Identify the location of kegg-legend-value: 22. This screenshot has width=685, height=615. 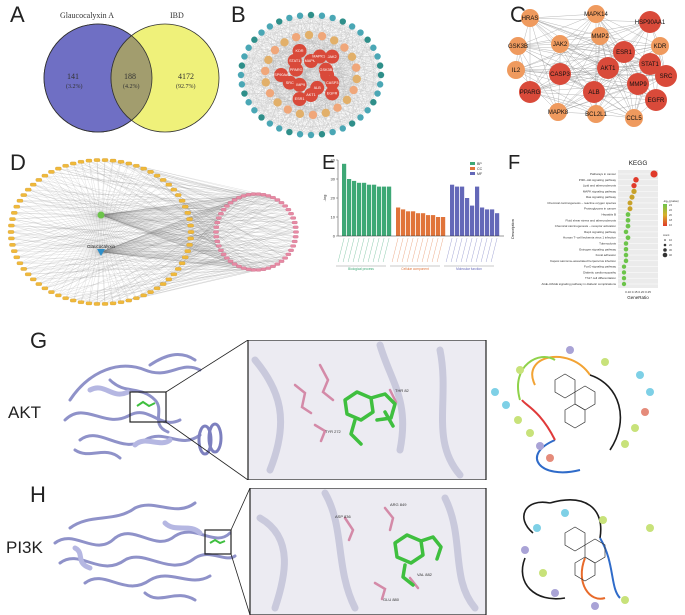
(670, 210).